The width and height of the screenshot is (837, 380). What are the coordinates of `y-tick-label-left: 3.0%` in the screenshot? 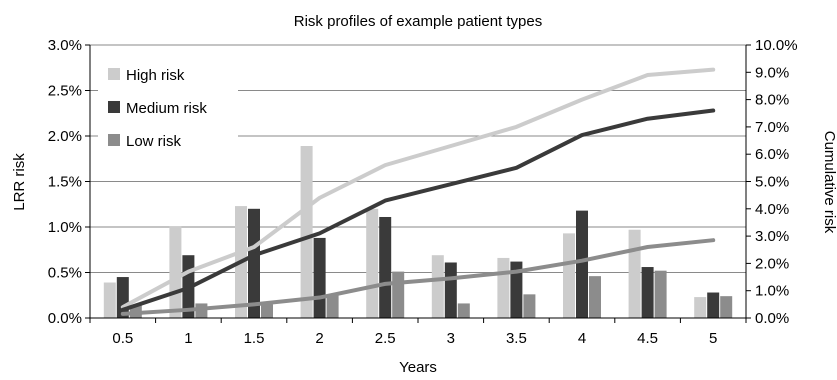 It's located at (65, 45).